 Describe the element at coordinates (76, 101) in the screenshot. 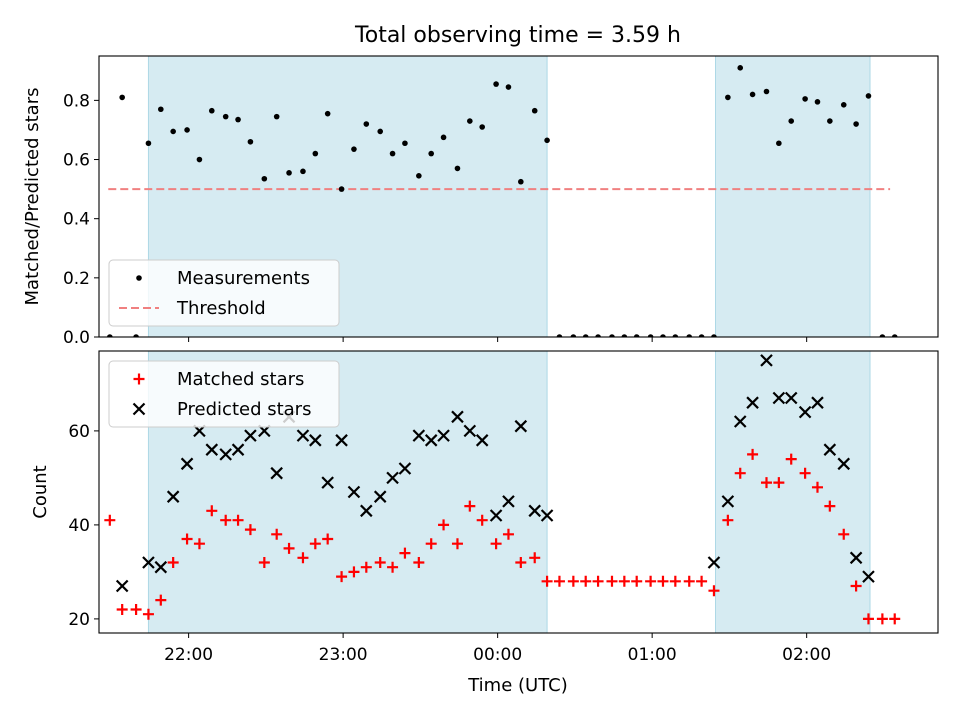

I see `y-tick-label: 0.8` at that location.